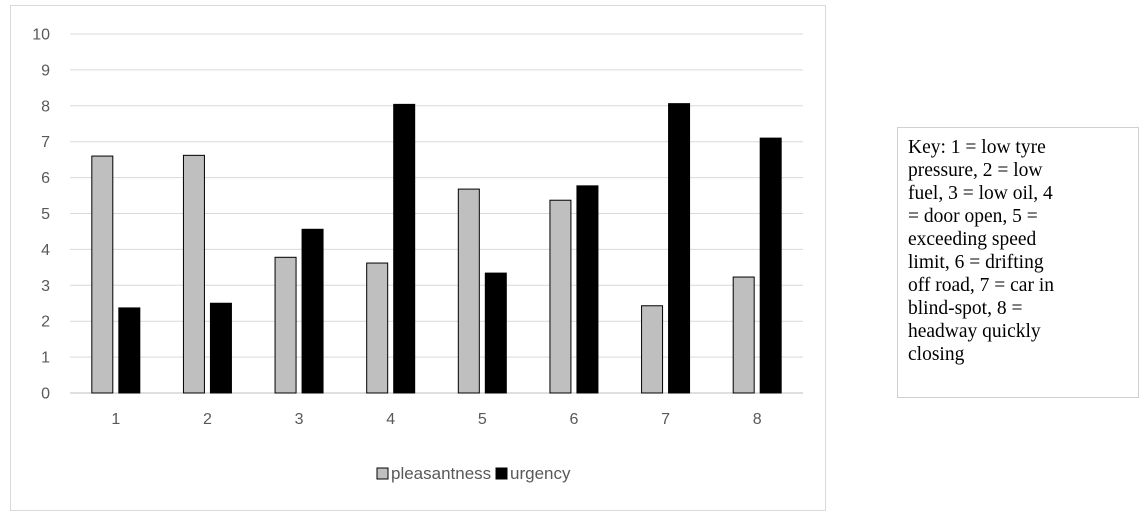 The image size is (1144, 513). Describe the element at coordinates (45, 214) in the screenshot. I see `y-tick-label: 5` at that location.